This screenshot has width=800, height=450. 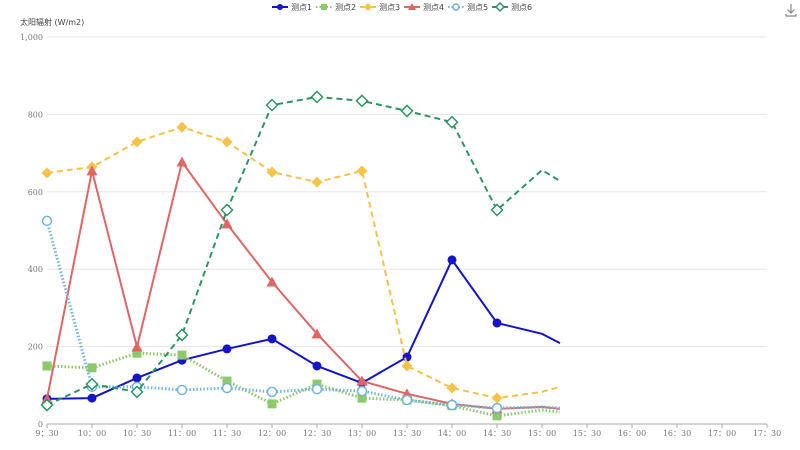 What do you see at coordinates (468, 7) in the screenshot?
I see `legend-item: 测点5` at bounding box center [468, 7].